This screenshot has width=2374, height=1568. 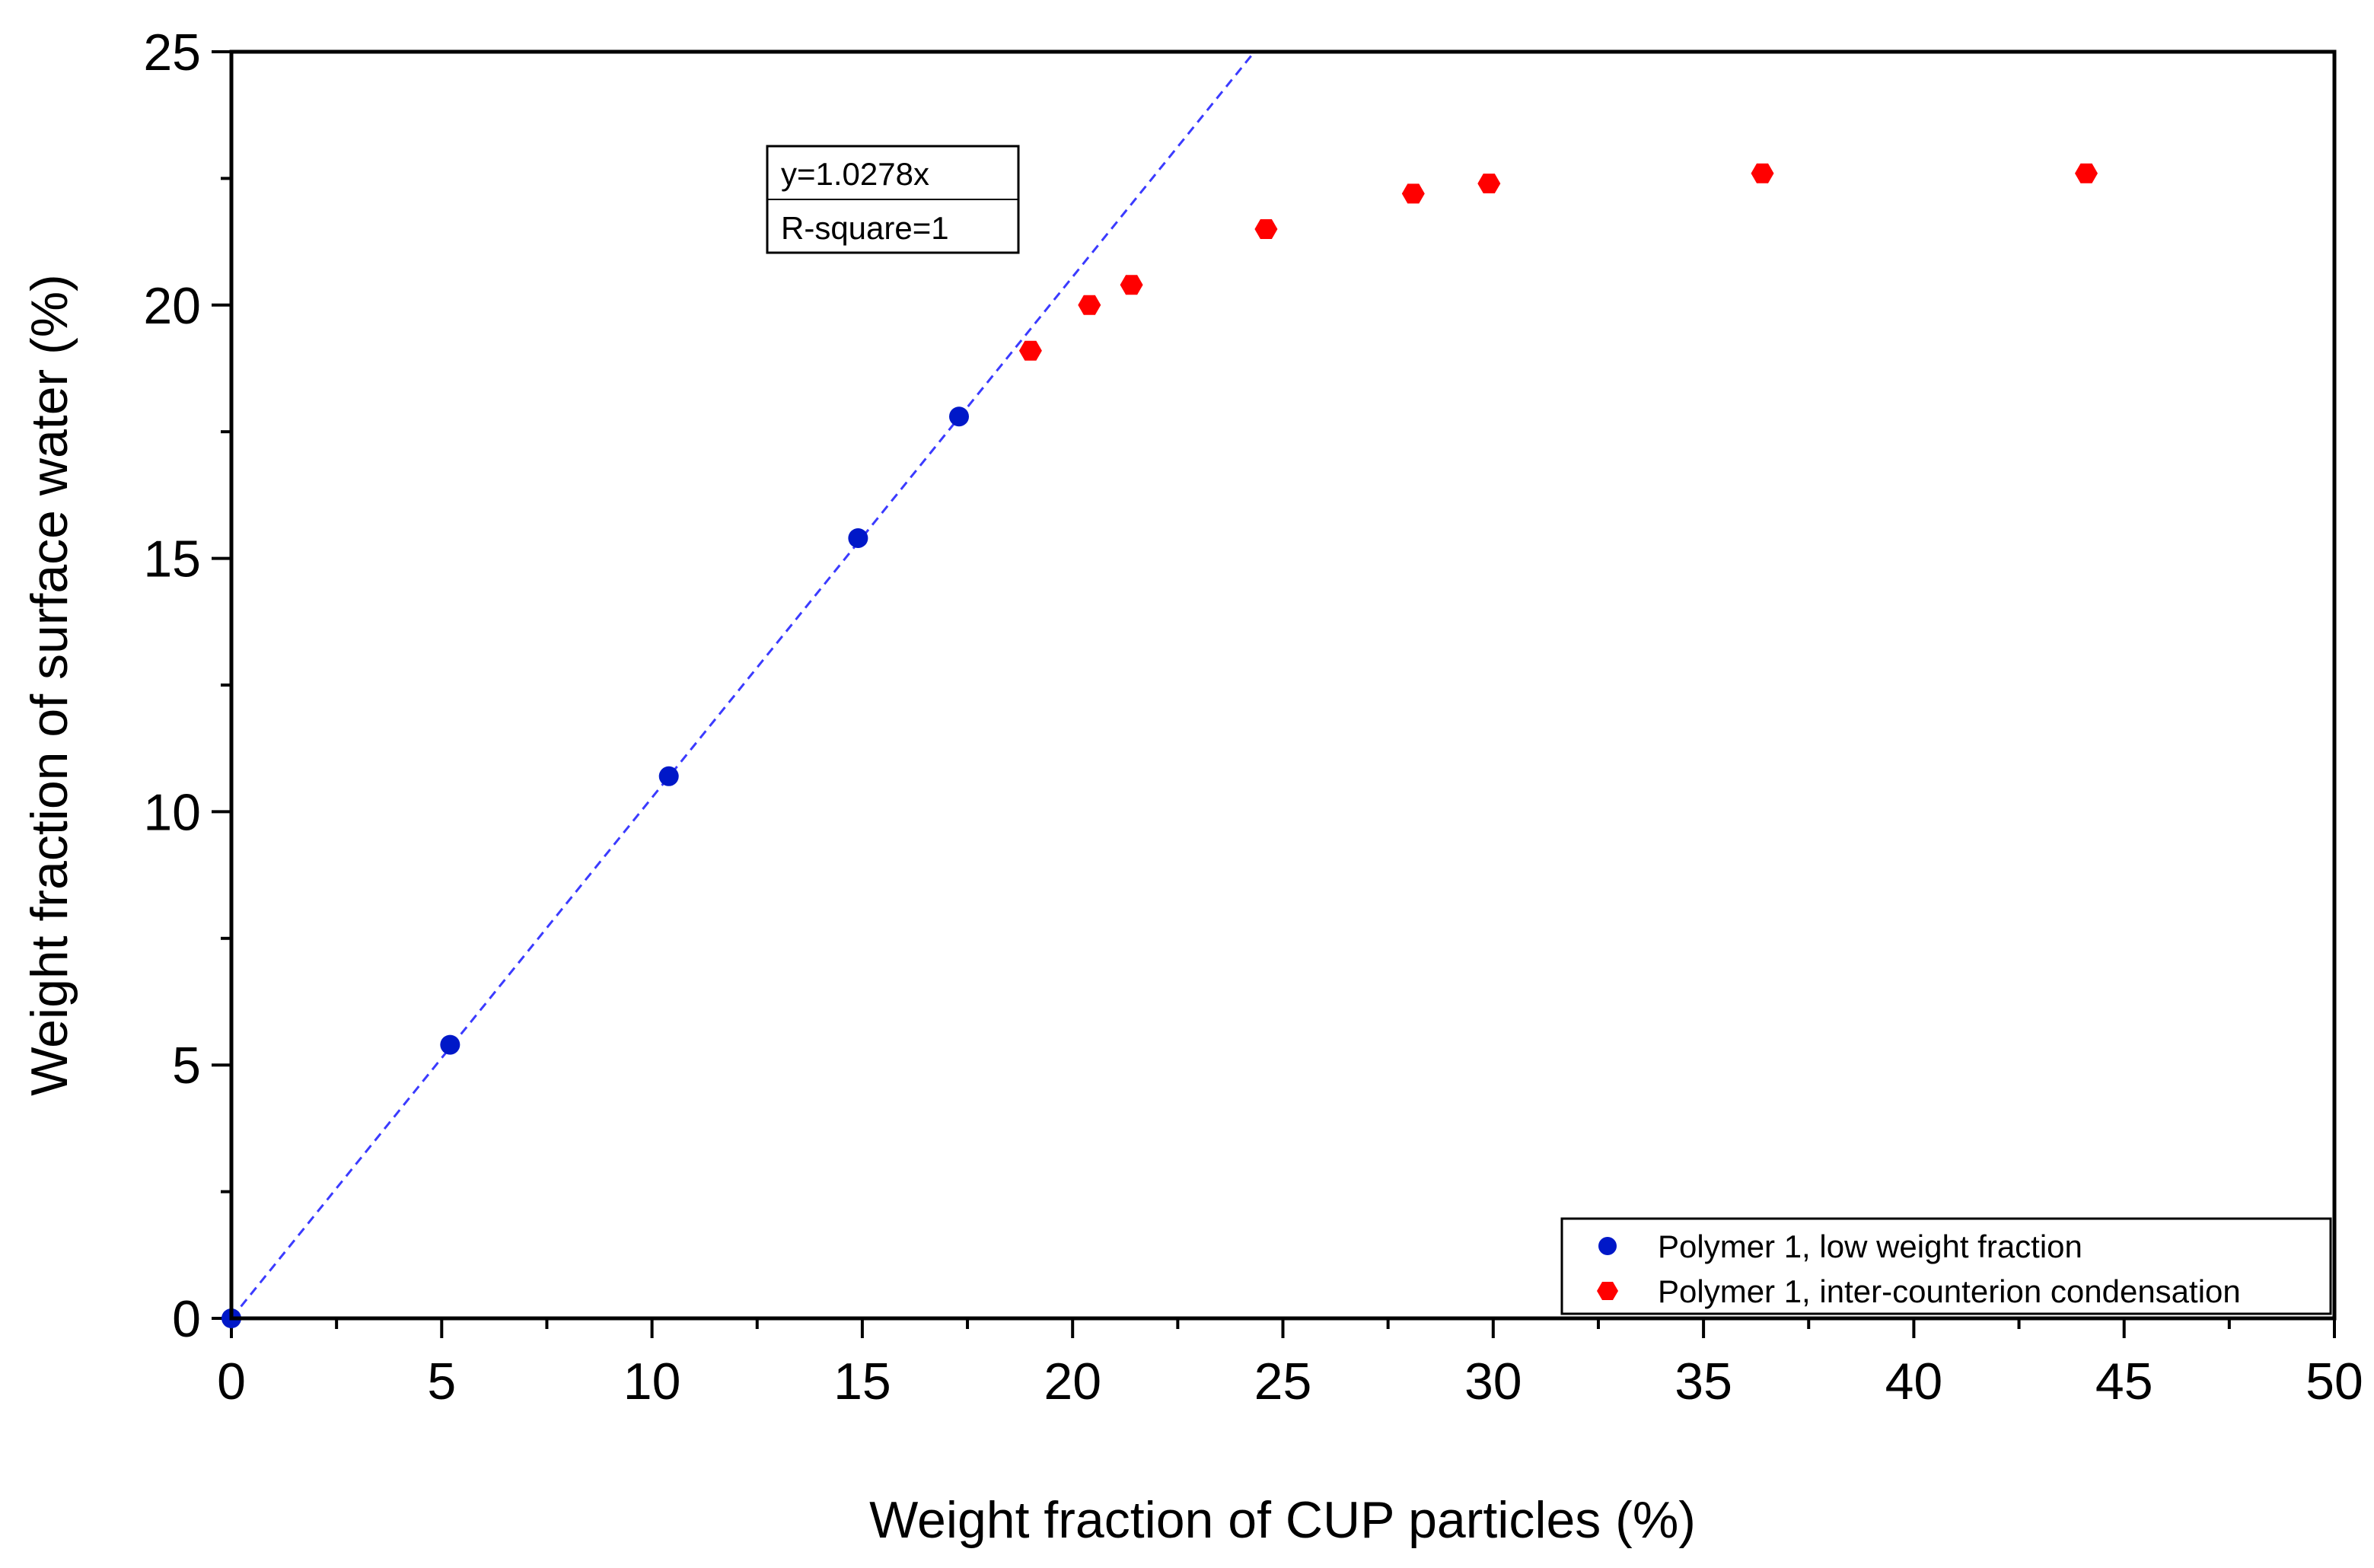 I want to click on x-tick-label: 20, so click(x=1072, y=1381).